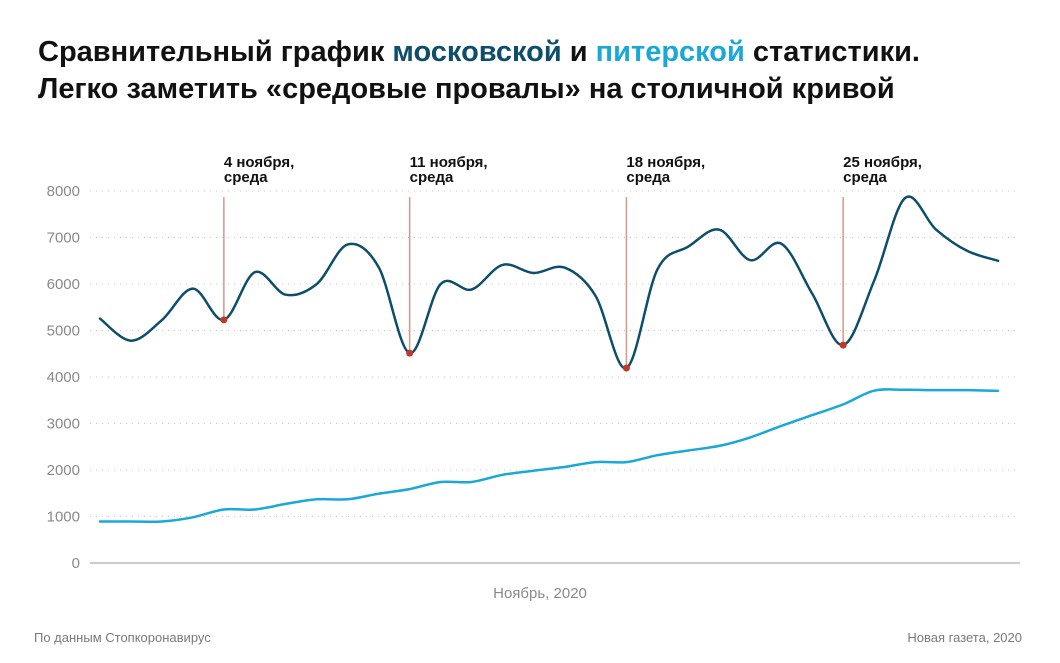  What do you see at coordinates (122, 637) in the screenshot?
I see `source-note: По данным Стопкоронавирус` at bounding box center [122, 637].